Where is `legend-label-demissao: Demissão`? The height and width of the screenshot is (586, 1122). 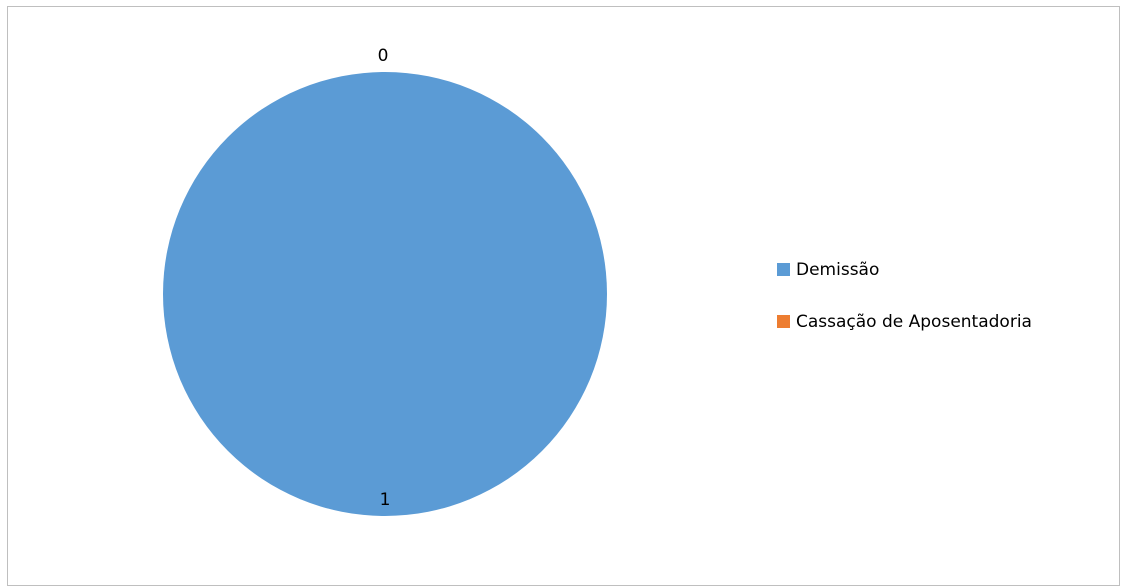 legend-label-demissao: Demissão is located at coordinates (838, 269).